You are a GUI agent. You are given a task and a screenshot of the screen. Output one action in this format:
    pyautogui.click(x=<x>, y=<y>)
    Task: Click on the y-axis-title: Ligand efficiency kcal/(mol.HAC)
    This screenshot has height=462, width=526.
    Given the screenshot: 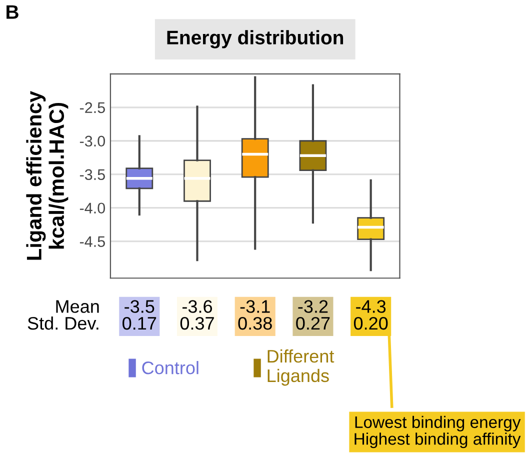 What is the action you would take?
    pyautogui.click(x=47, y=175)
    